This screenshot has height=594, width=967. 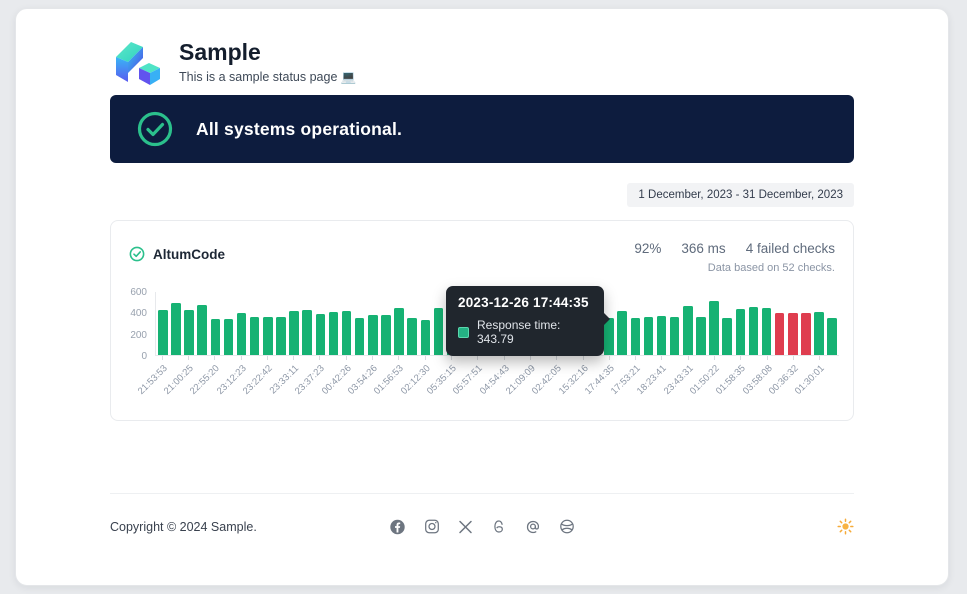 What do you see at coordinates (189, 254) in the screenshot?
I see `monitor-name: AltumCode` at bounding box center [189, 254].